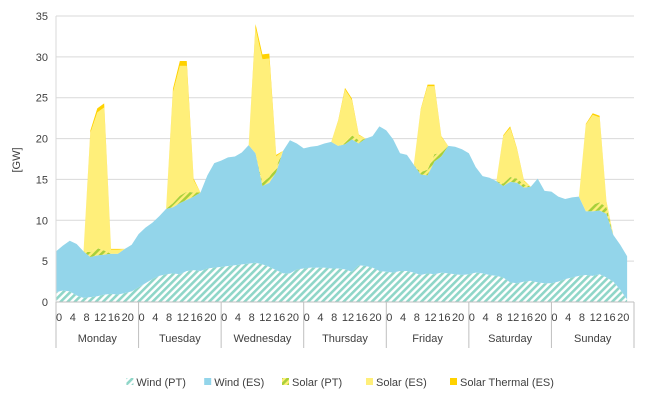 This screenshot has height=413, width=648. What do you see at coordinates (17, 159) in the screenshot?
I see `y-axis-label: [GW]` at bounding box center [17, 159].